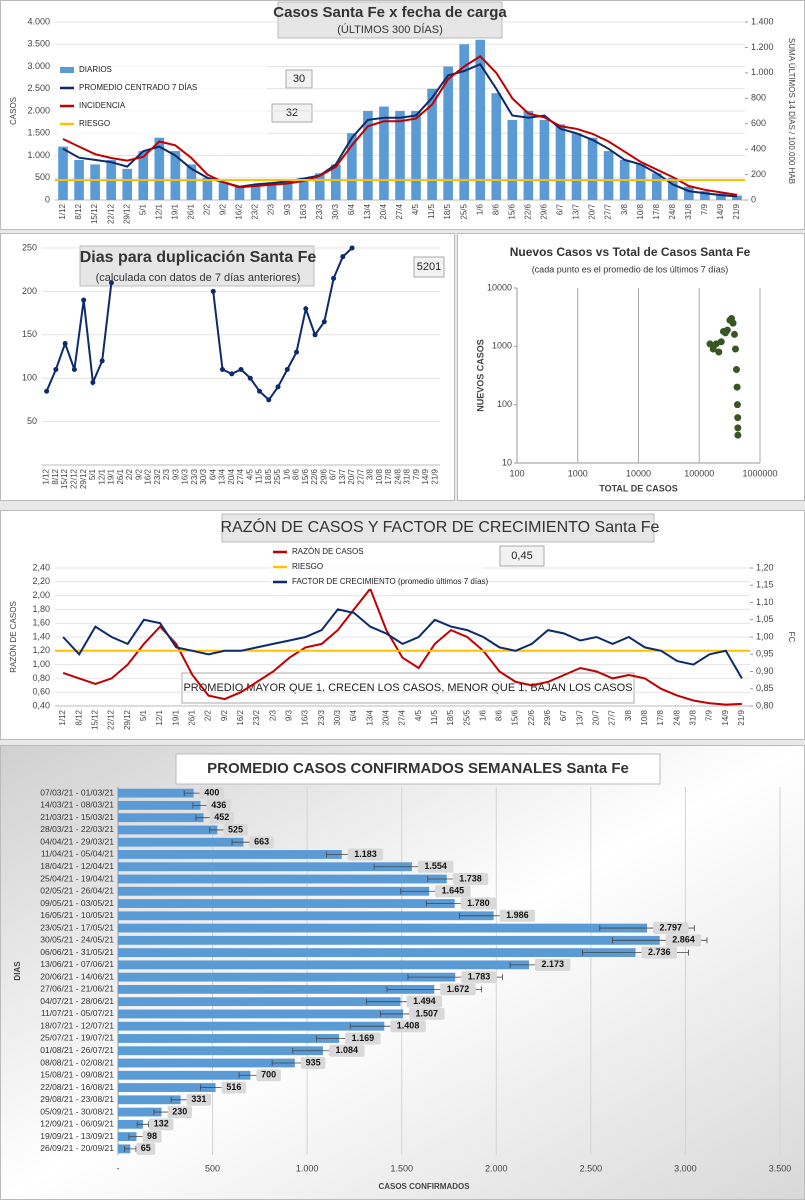 The height and width of the screenshot is (1200, 805). What do you see at coordinates (166, 474) in the screenshot?
I see `x-tick-label: 2/3` at bounding box center [166, 474].